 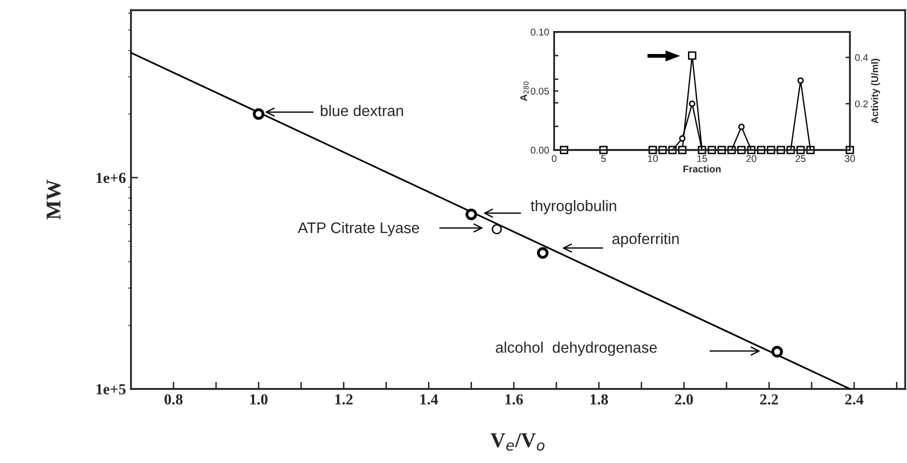 I want to click on y-tick-label: 0.10, so click(x=539, y=32).